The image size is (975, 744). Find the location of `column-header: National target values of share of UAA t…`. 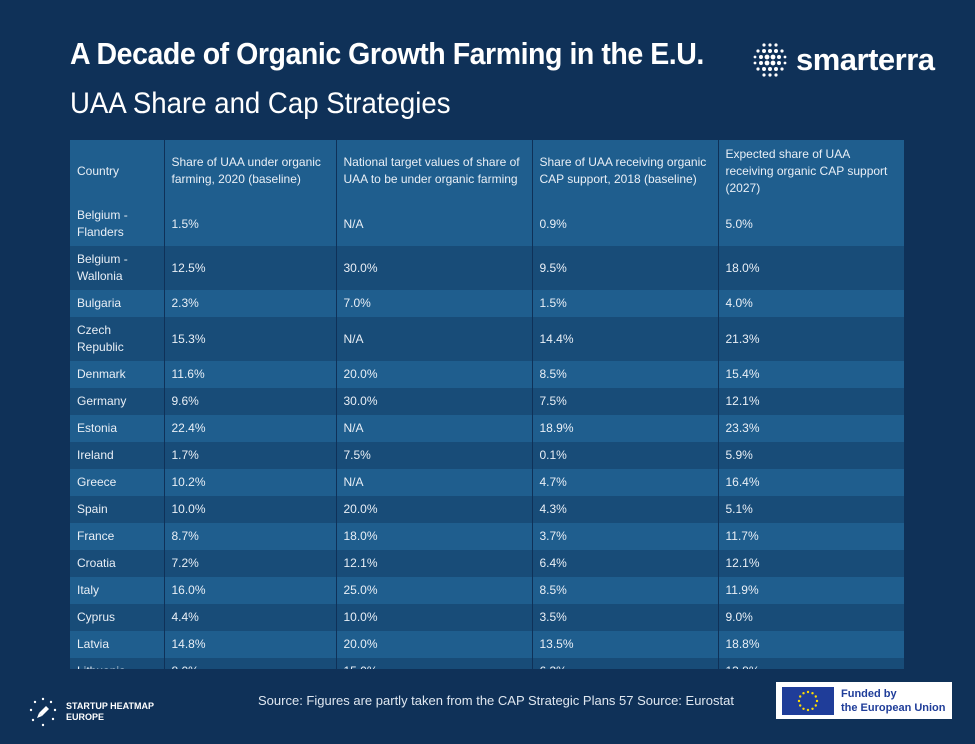

column-header: National target values of share of UAA t… is located at coordinates (434, 171).